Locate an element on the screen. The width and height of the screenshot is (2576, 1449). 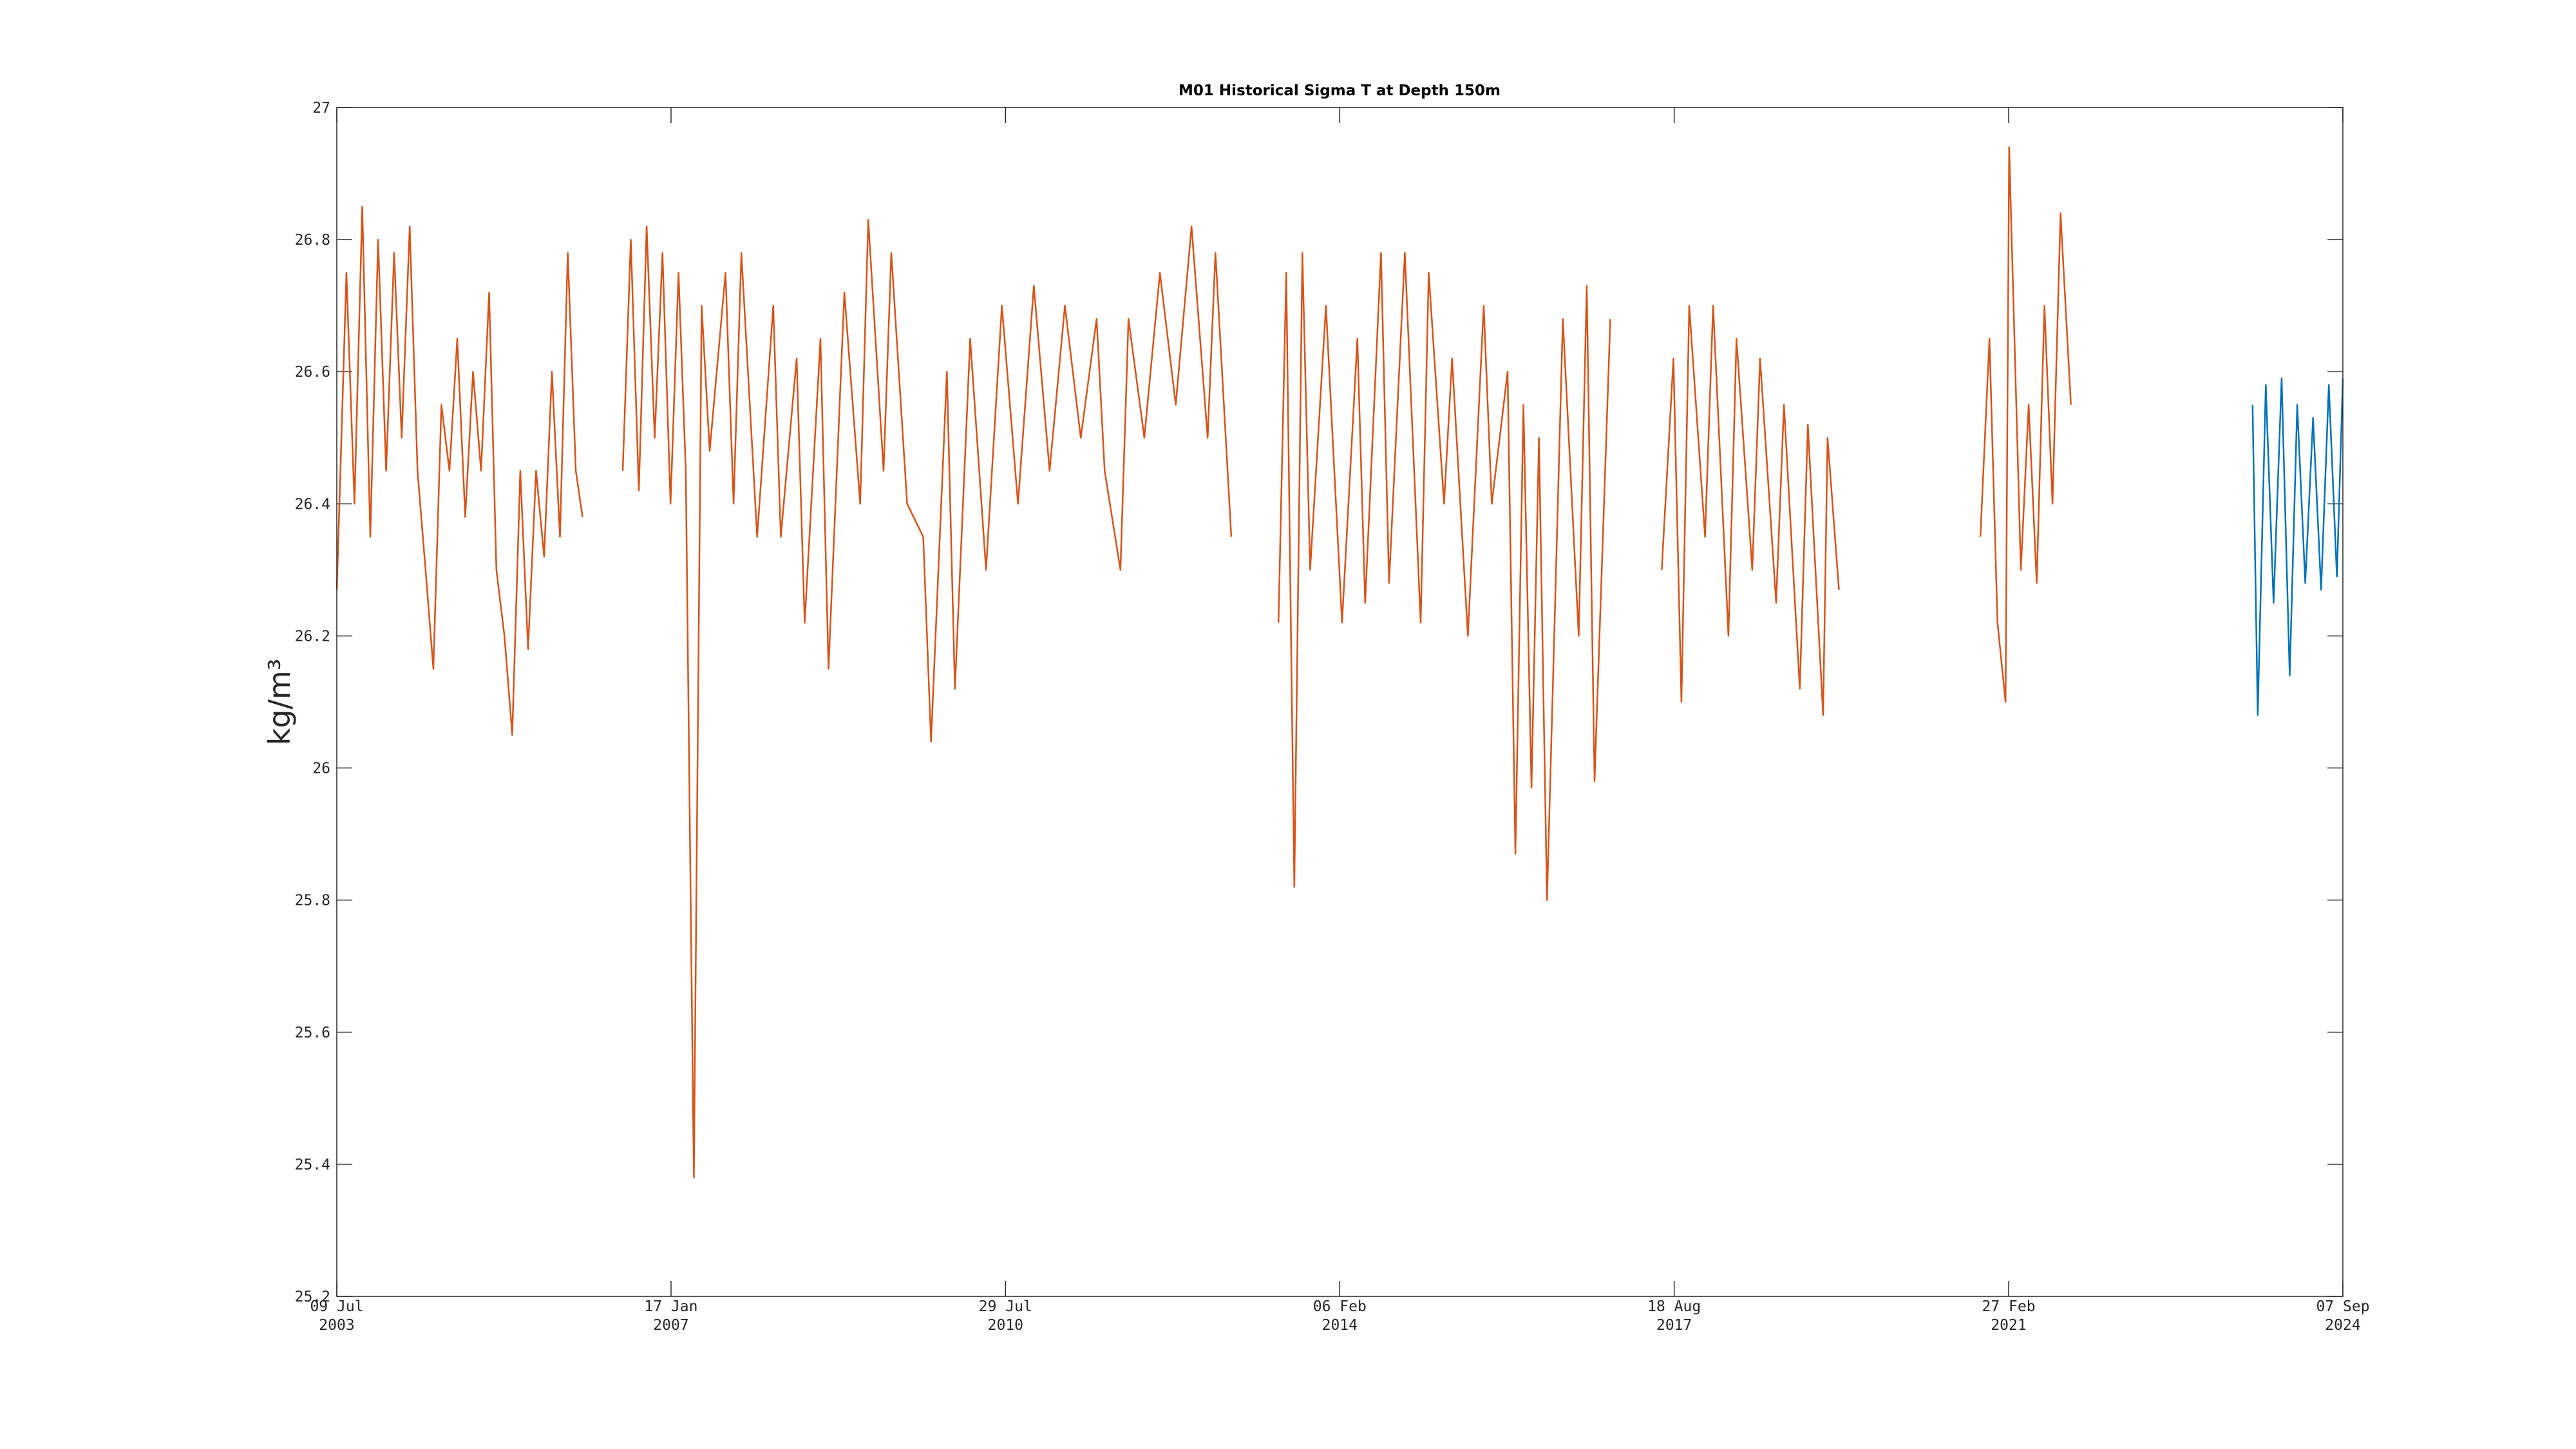
x-tick-label: 09 Jul is located at coordinates (336, 1306).